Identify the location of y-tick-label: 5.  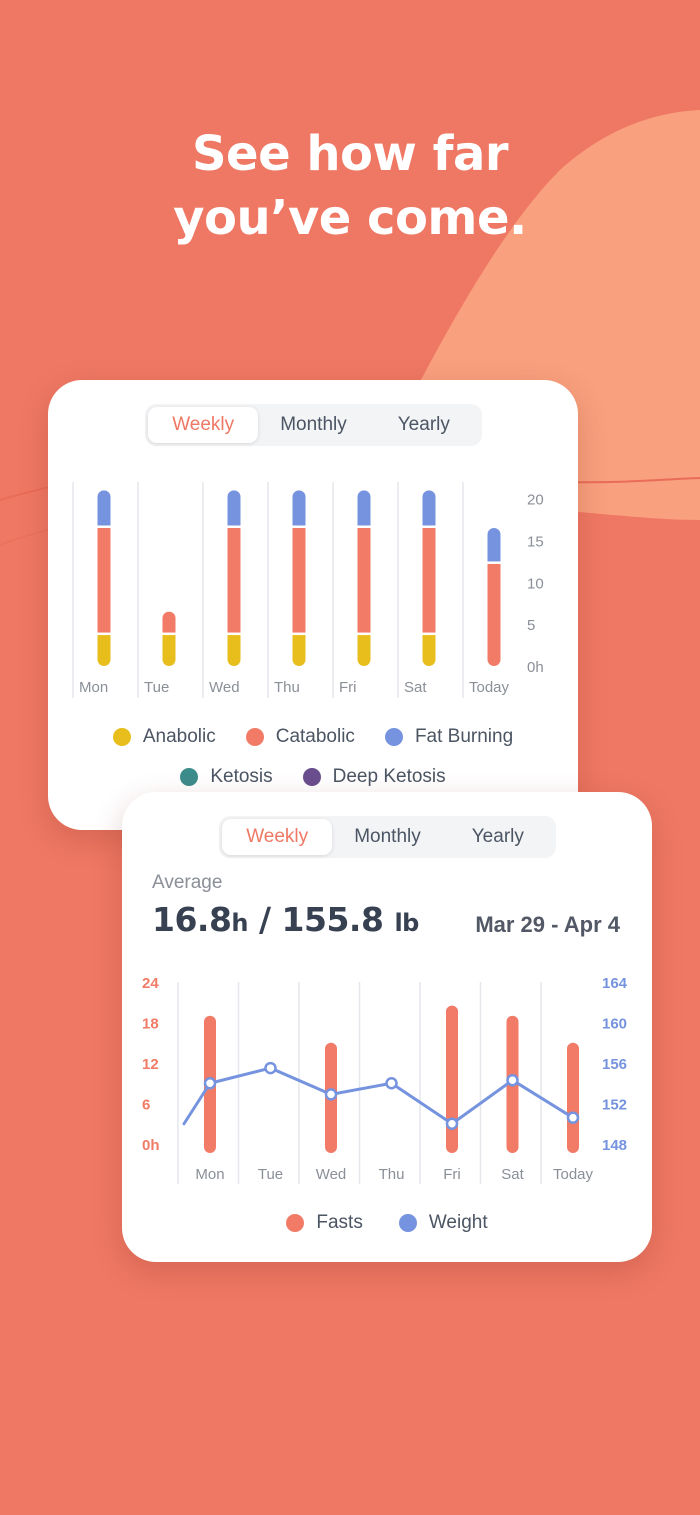
(531, 625).